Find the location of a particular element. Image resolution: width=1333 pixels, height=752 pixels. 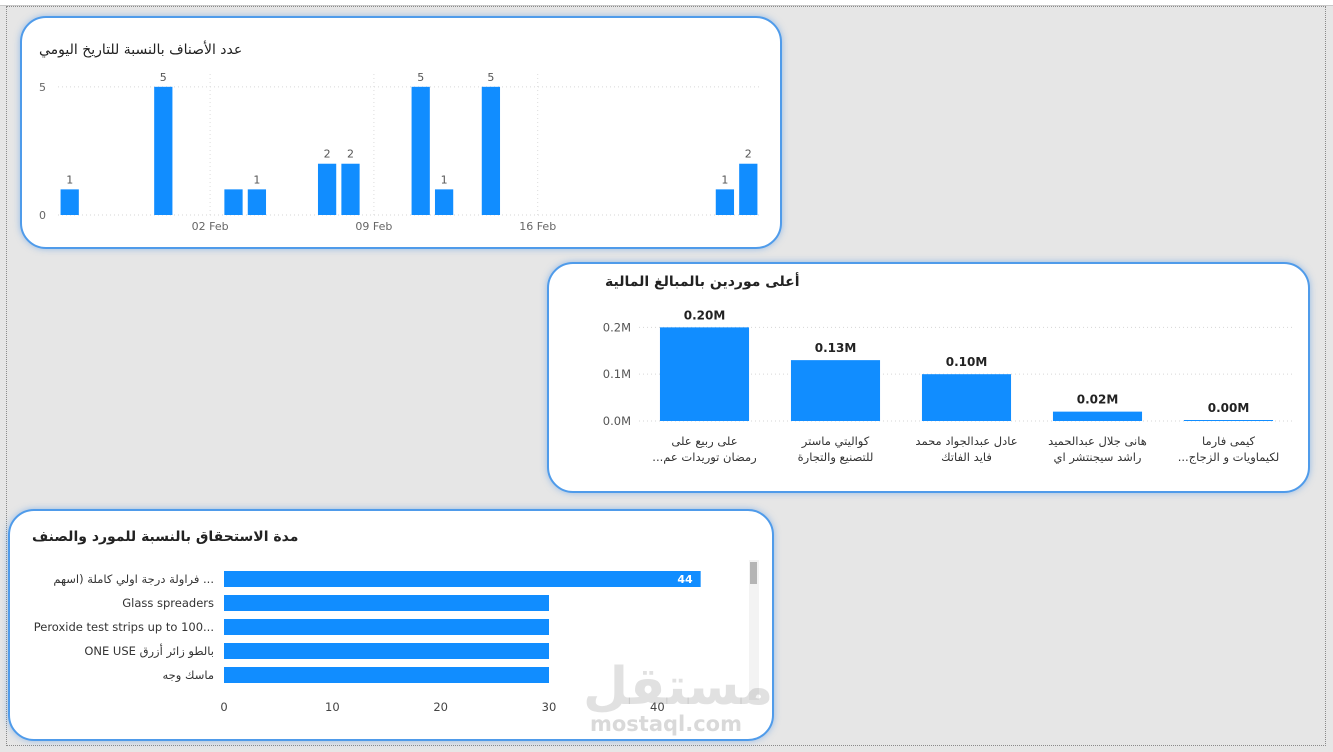

y-category-label: Glass spreaders is located at coordinates (168, 603).